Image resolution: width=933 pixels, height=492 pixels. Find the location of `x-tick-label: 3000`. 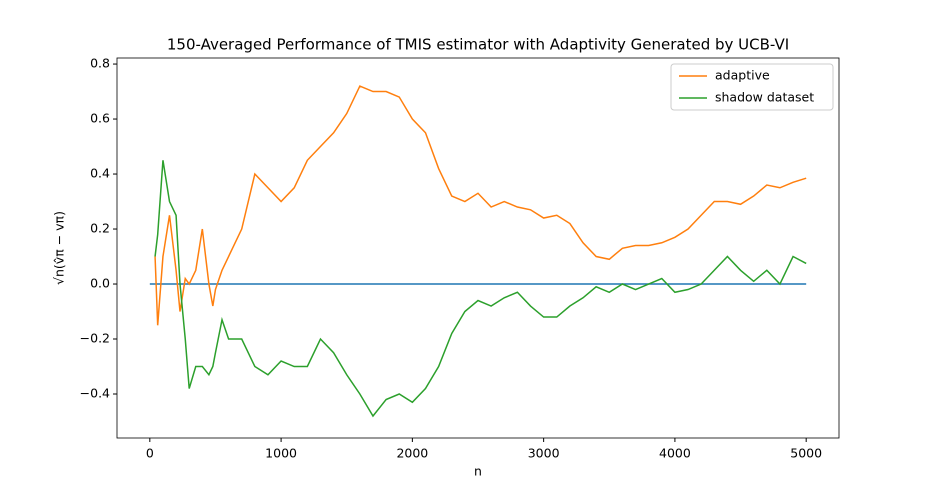

x-tick-label: 3000 is located at coordinates (544, 453).